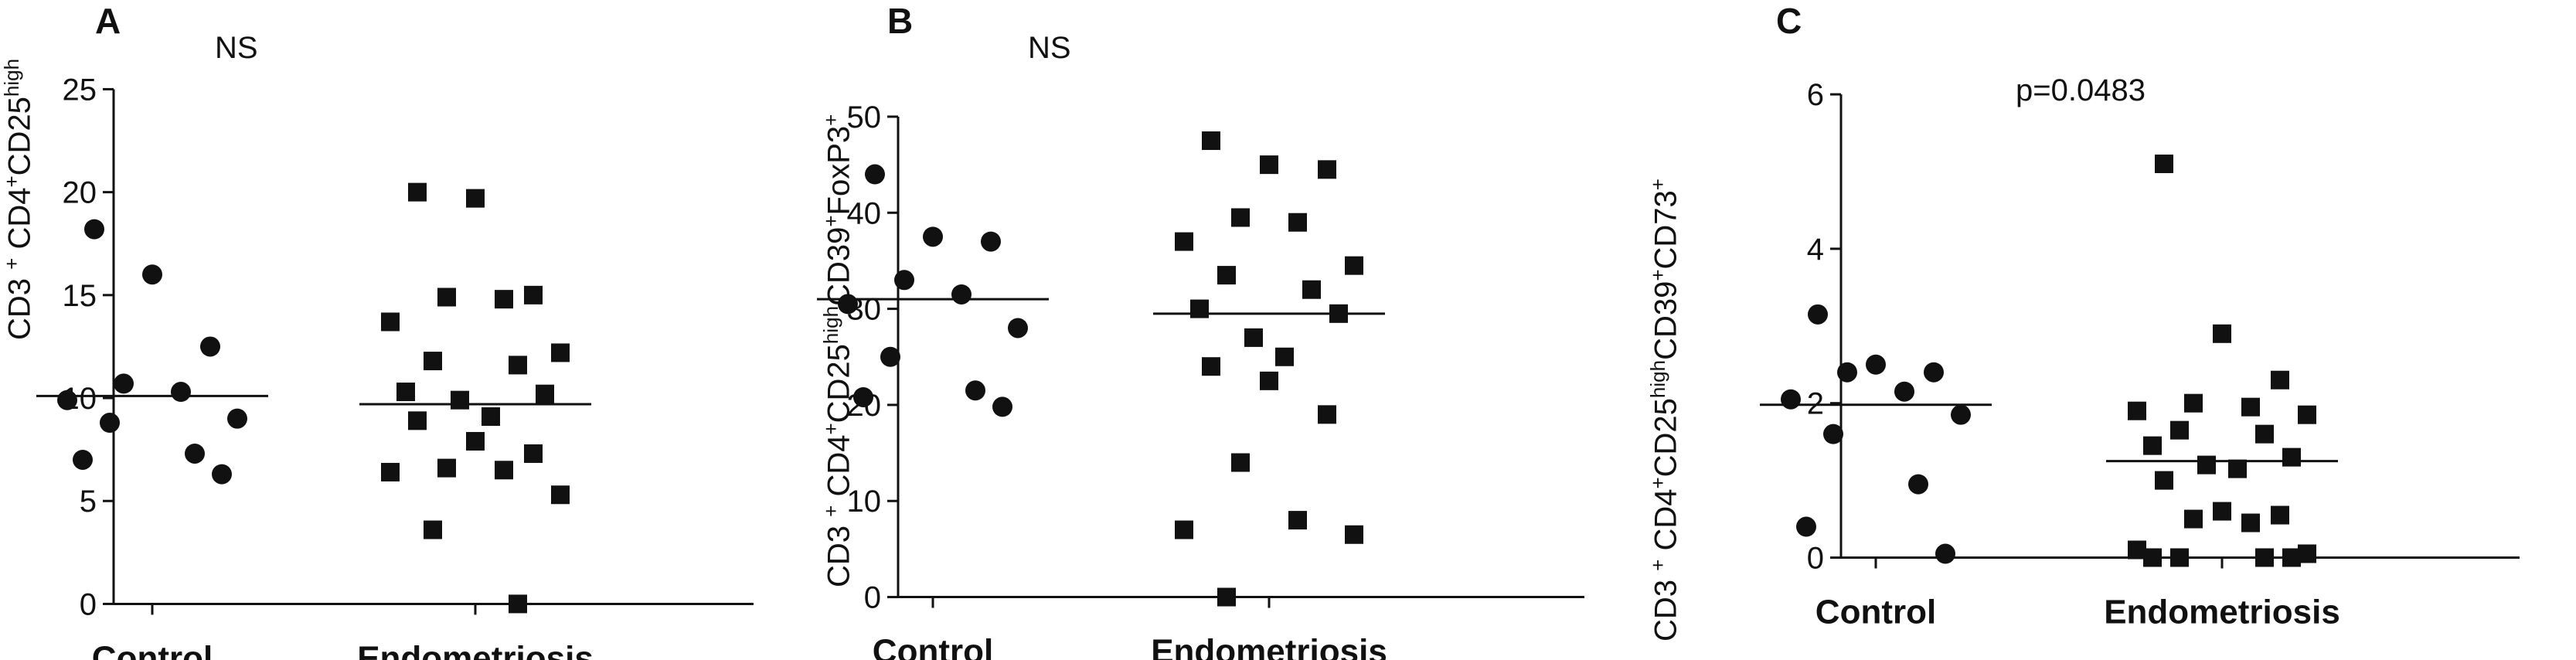 Image resolution: width=2576 pixels, height=660 pixels. Describe the element at coordinates (900, 21) in the screenshot. I see `panel-letter-b: B` at that location.